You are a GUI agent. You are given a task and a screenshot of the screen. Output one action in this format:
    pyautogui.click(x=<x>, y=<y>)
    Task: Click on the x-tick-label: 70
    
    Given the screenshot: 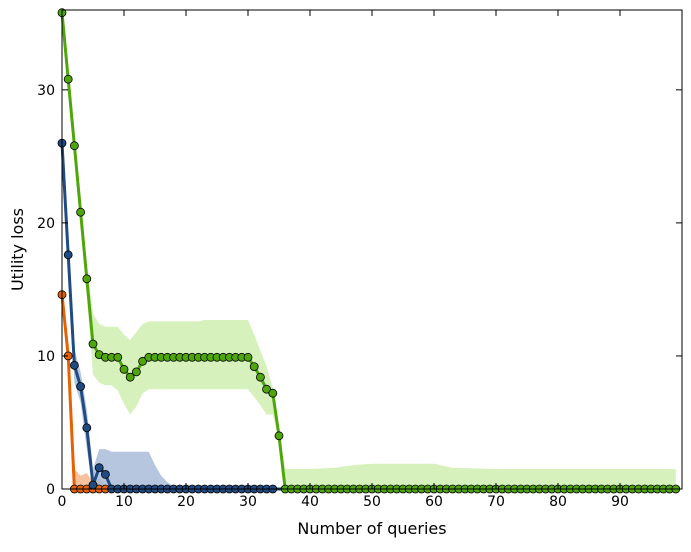 What is the action you would take?
    pyautogui.click(x=496, y=502)
    